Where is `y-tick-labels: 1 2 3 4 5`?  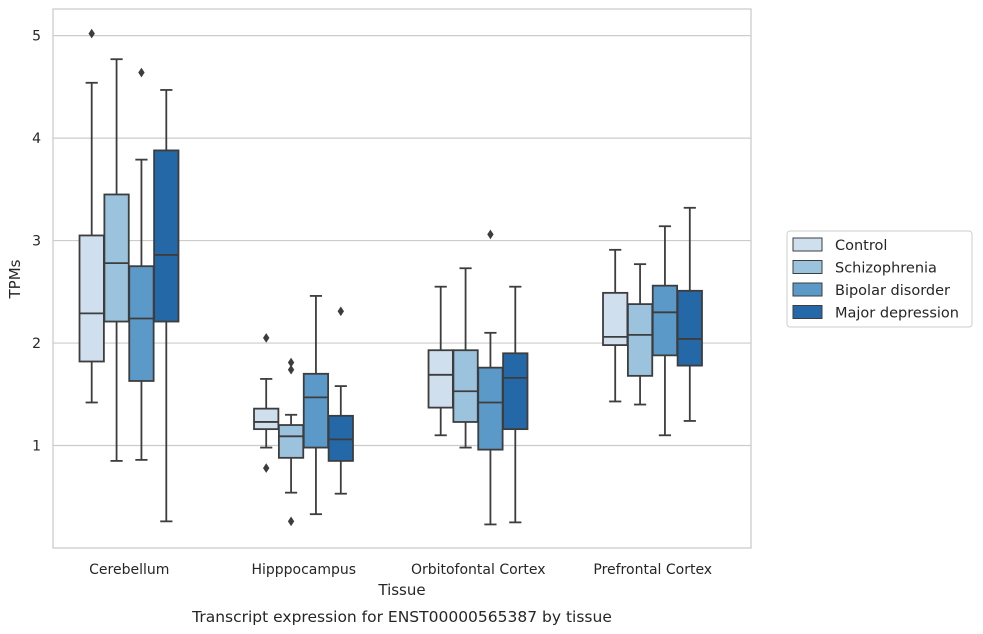 y-tick-labels: 1 2 3 4 5 is located at coordinates (36, 242).